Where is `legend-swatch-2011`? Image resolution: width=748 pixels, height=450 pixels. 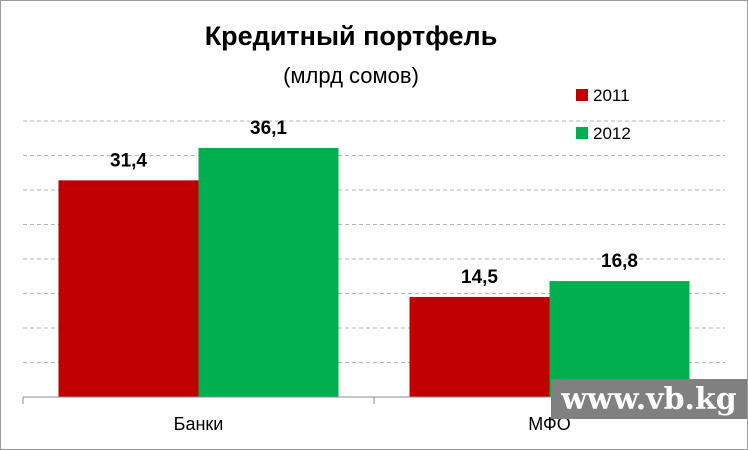 legend-swatch-2011 is located at coordinates (582, 95).